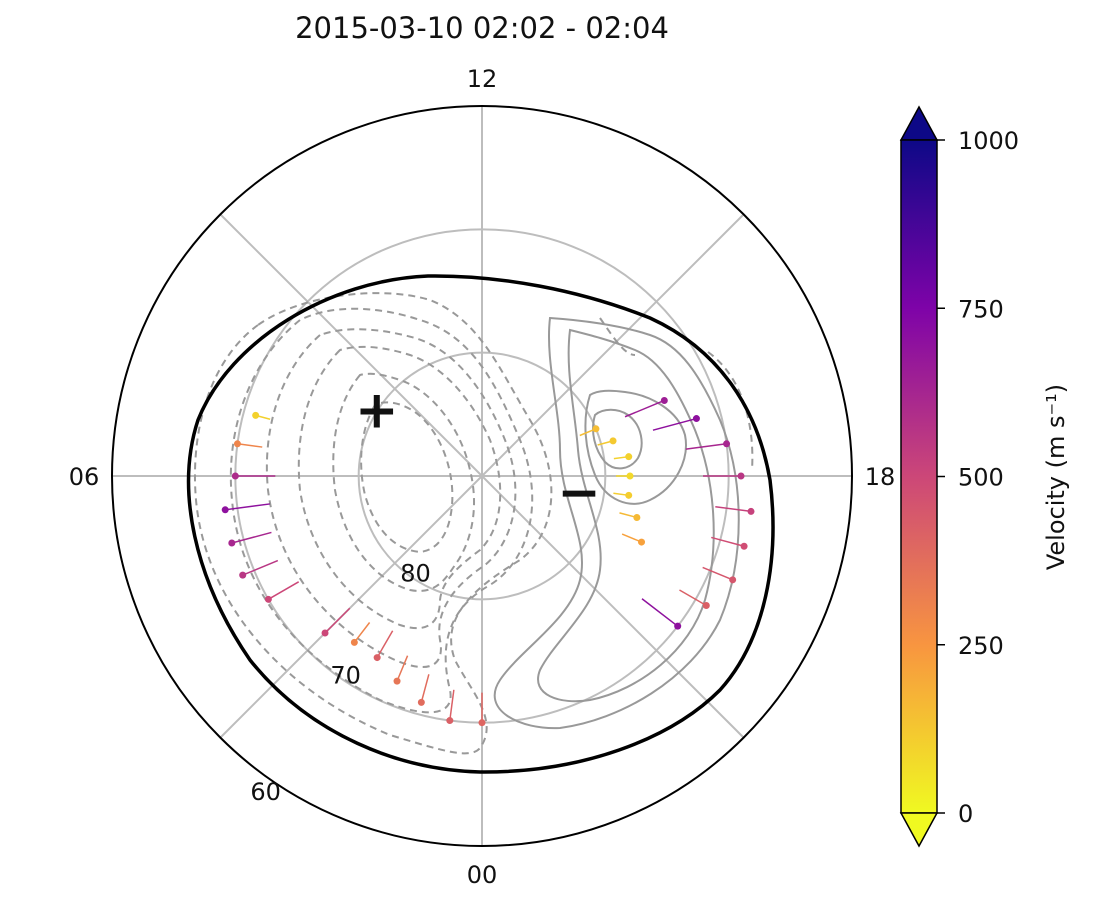 This screenshot has height=914, width=1108. What do you see at coordinates (880, 477) in the screenshot?
I see `mlt-label-18: 18` at bounding box center [880, 477].